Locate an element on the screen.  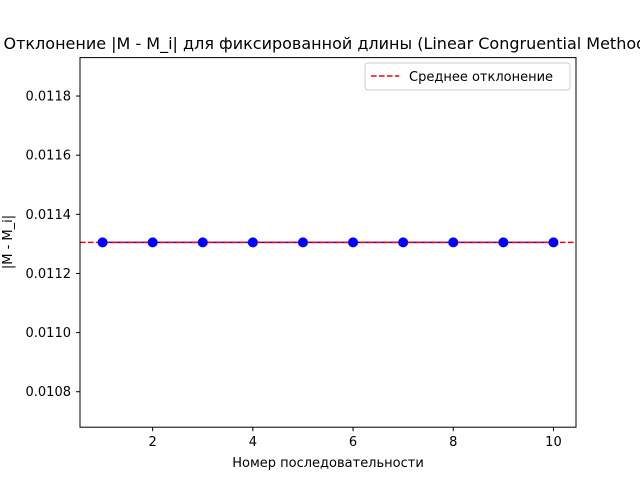
x-tick-label: 10 is located at coordinates (553, 442).